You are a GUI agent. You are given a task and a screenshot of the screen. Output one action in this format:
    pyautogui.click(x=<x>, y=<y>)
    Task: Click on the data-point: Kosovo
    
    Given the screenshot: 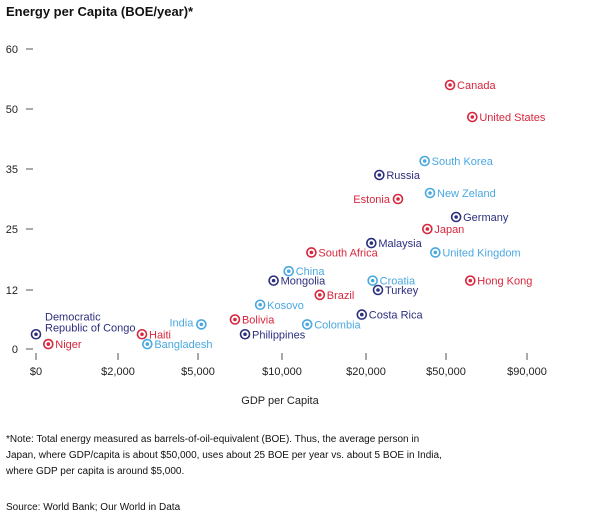 What is the action you would take?
    pyautogui.click(x=279, y=305)
    